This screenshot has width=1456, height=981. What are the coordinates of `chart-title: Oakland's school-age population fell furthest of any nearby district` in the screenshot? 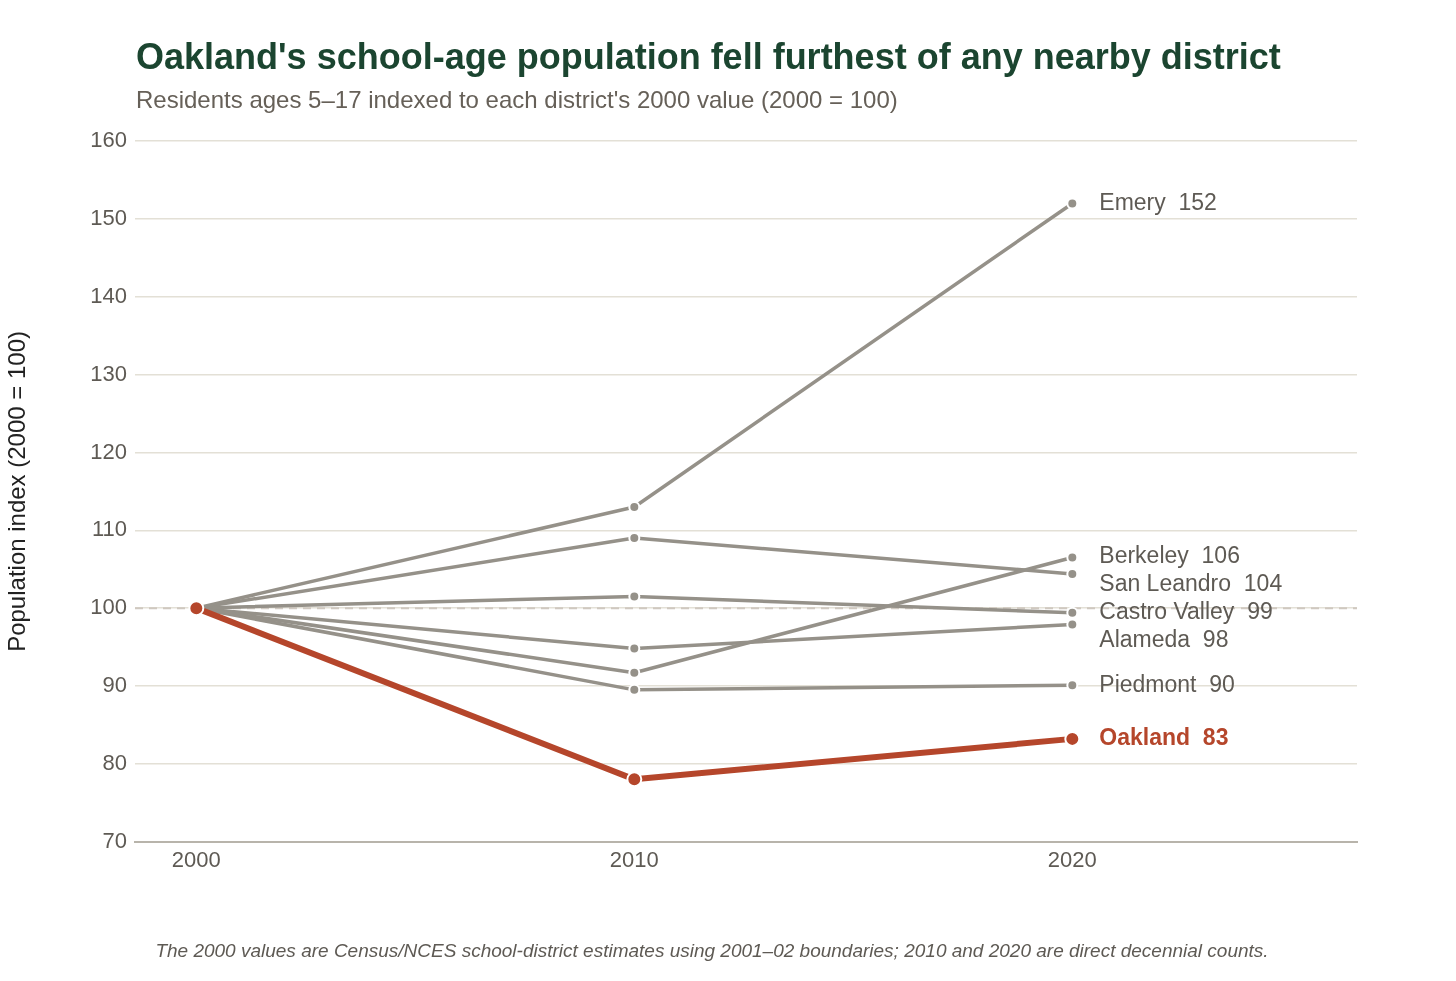 It's located at (708, 57).